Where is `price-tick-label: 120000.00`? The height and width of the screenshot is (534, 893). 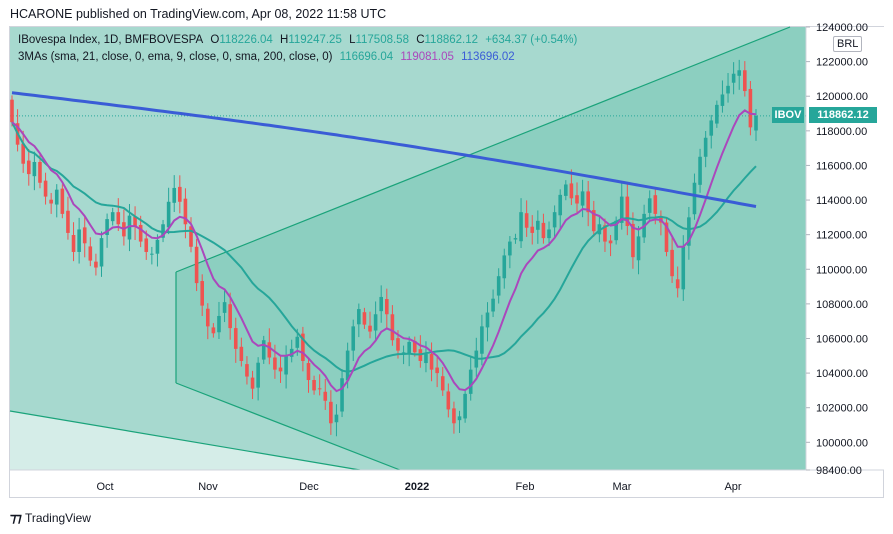 price-tick-label: 120000.00 is located at coordinates (842, 97).